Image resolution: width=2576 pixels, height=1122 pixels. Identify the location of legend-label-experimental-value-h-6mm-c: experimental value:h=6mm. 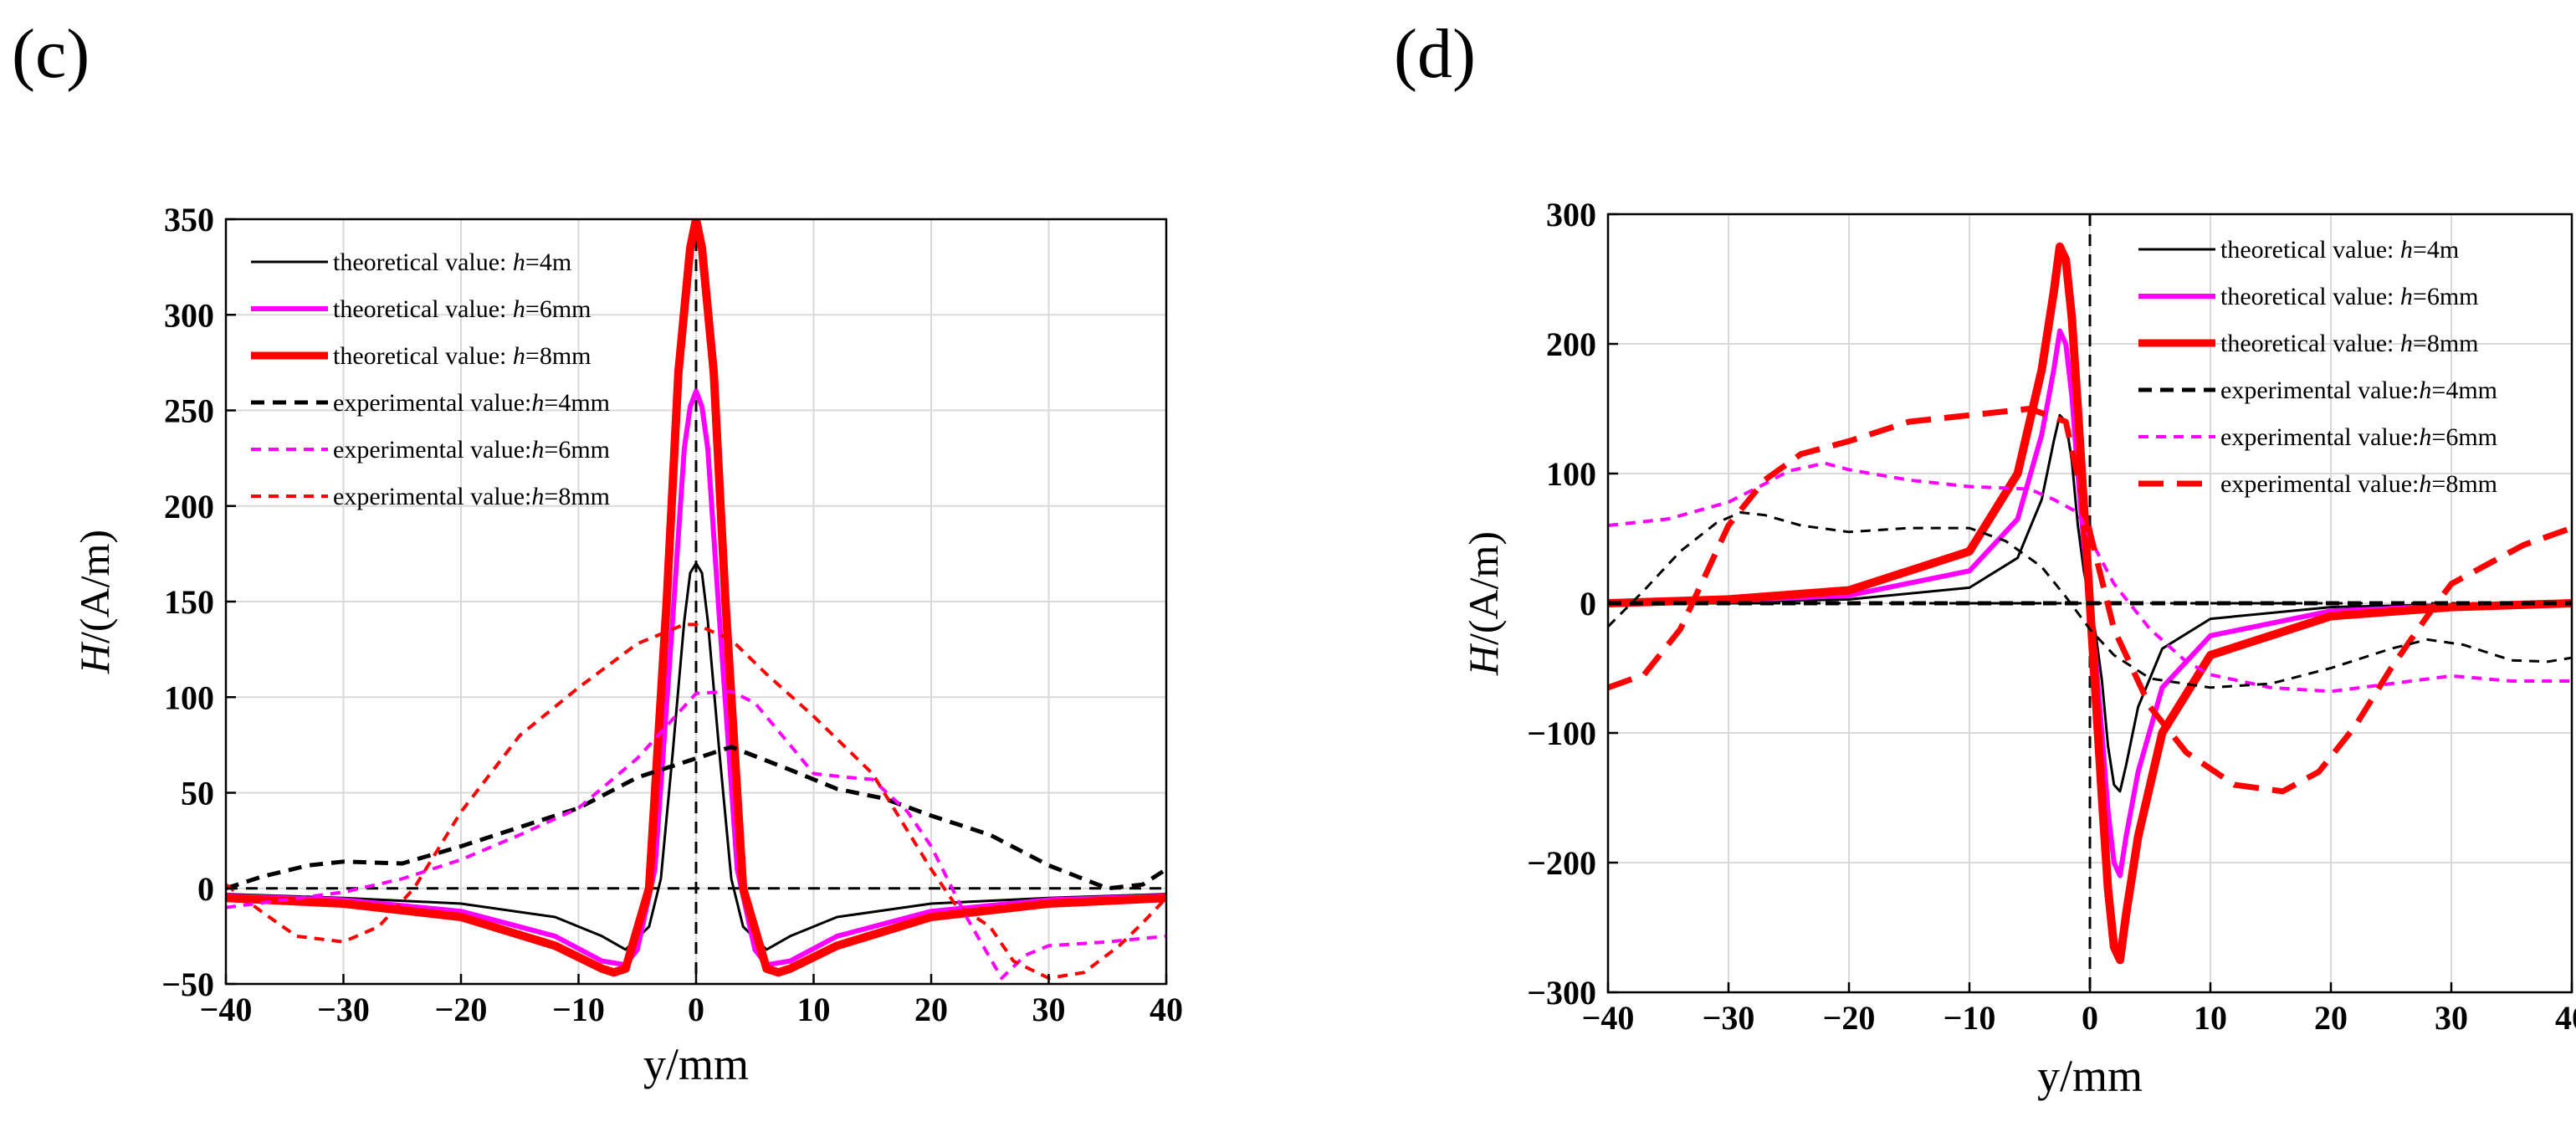
(472, 450).